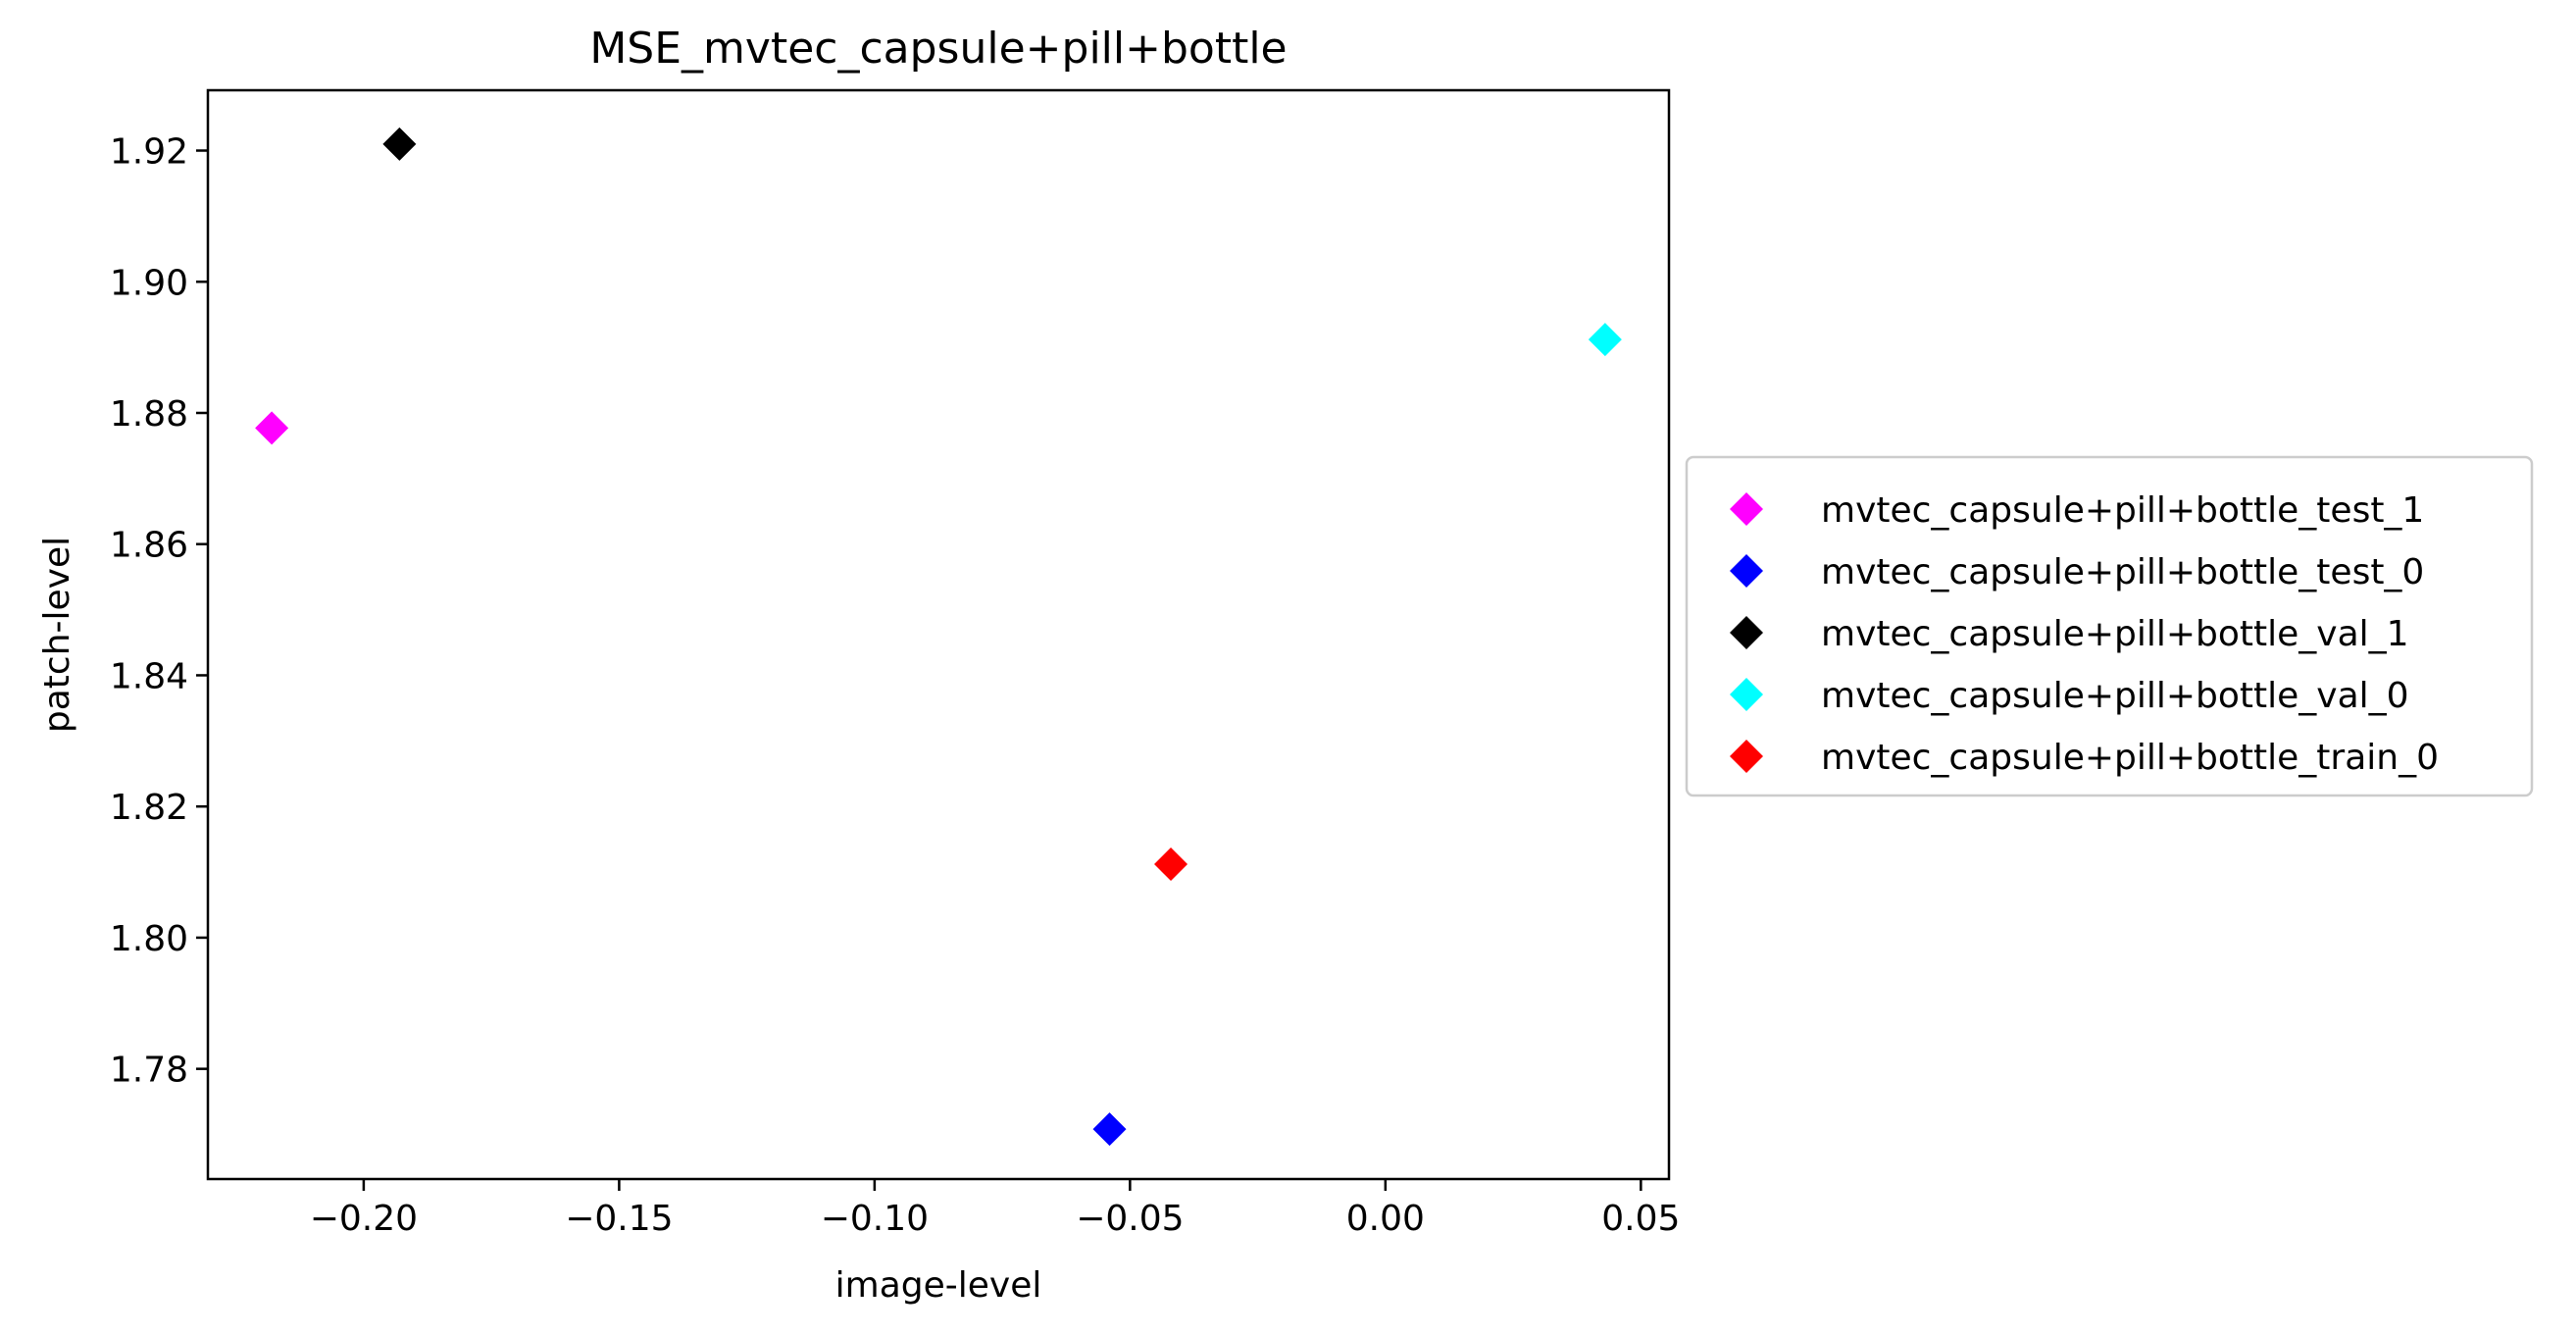 The image size is (2576, 1335). What do you see at coordinates (149, 1071) in the screenshot?
I see `y-tick-label: 1.78` at bounding box center [149, 1071].